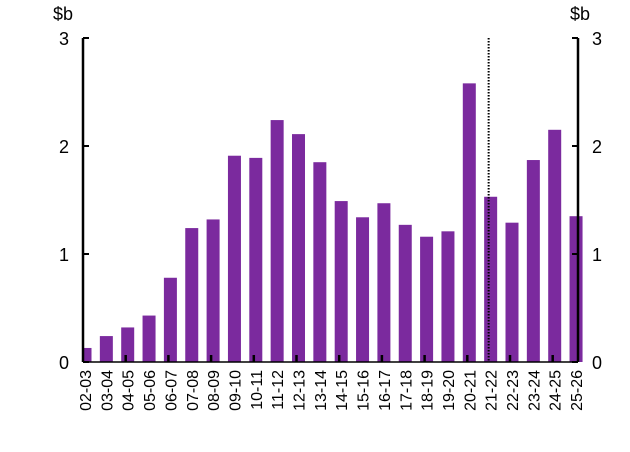 This screenshot has height=452, width=630. Describe the element at coordinates (513, 390) in the screenshot. I see `x-tick-label: 22-23` at that location.